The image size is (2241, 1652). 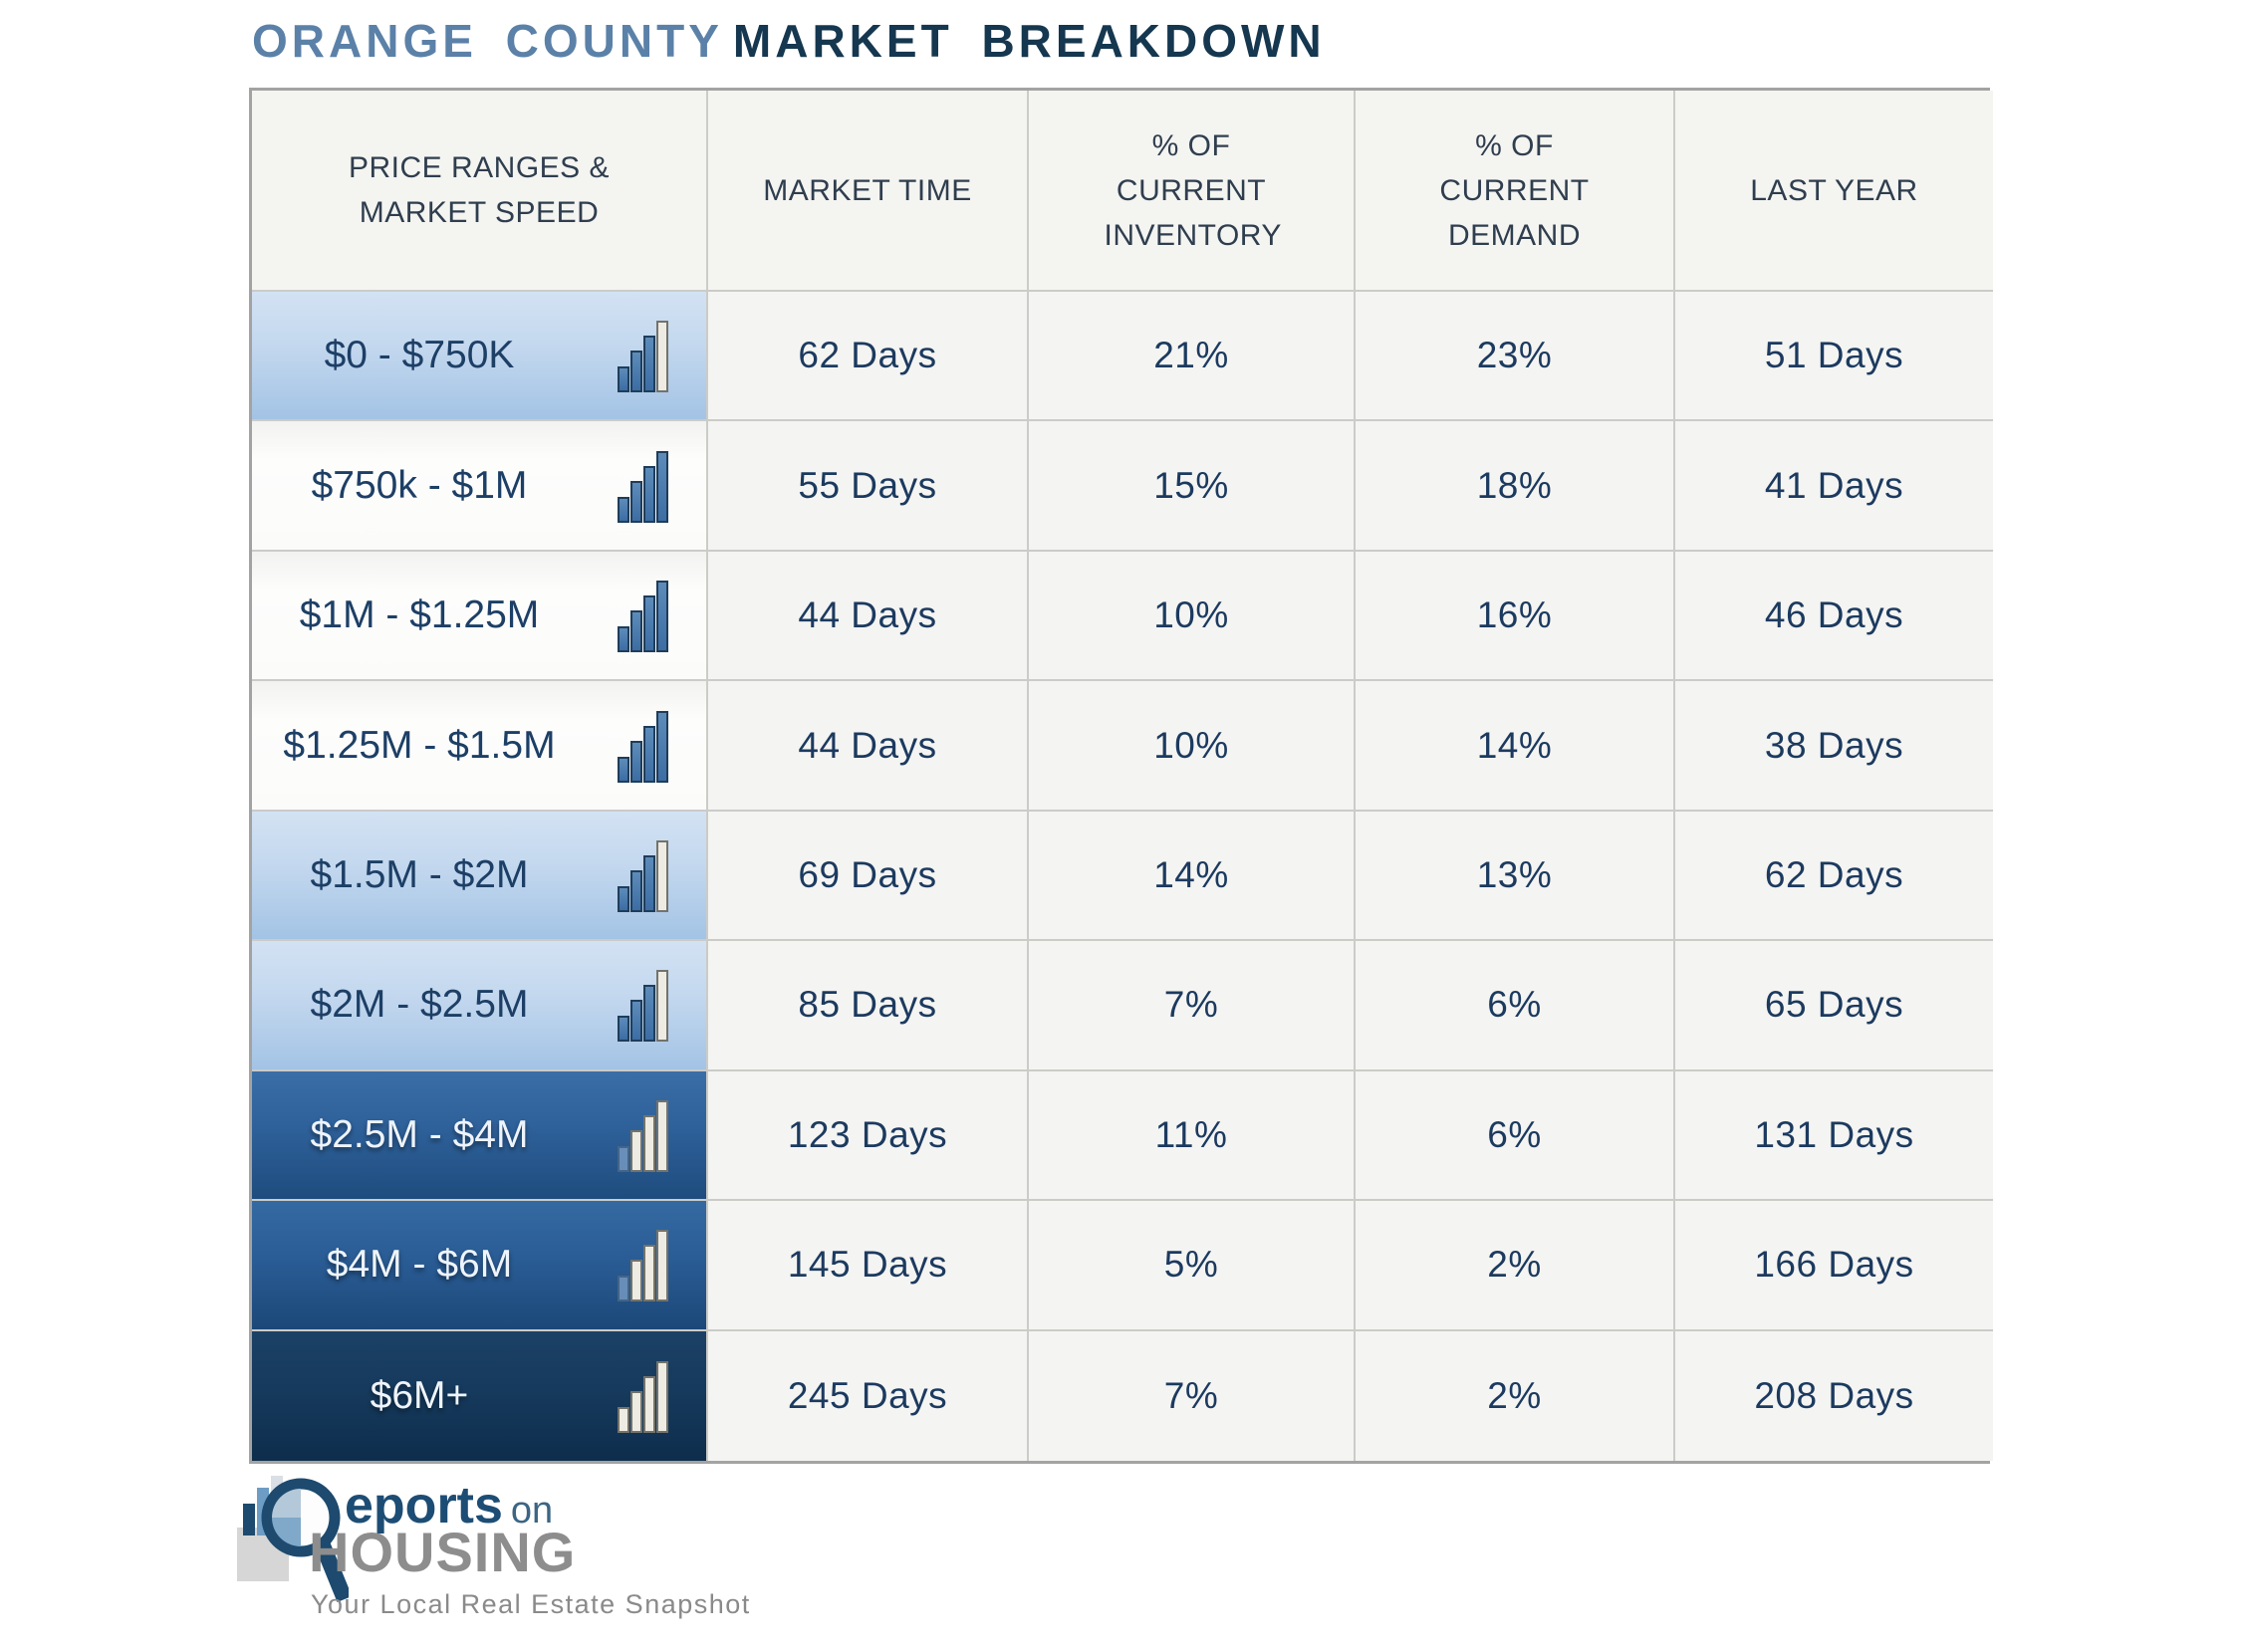 I want to click on demand-pct-value: 16%, so click(x=1515, y=616).